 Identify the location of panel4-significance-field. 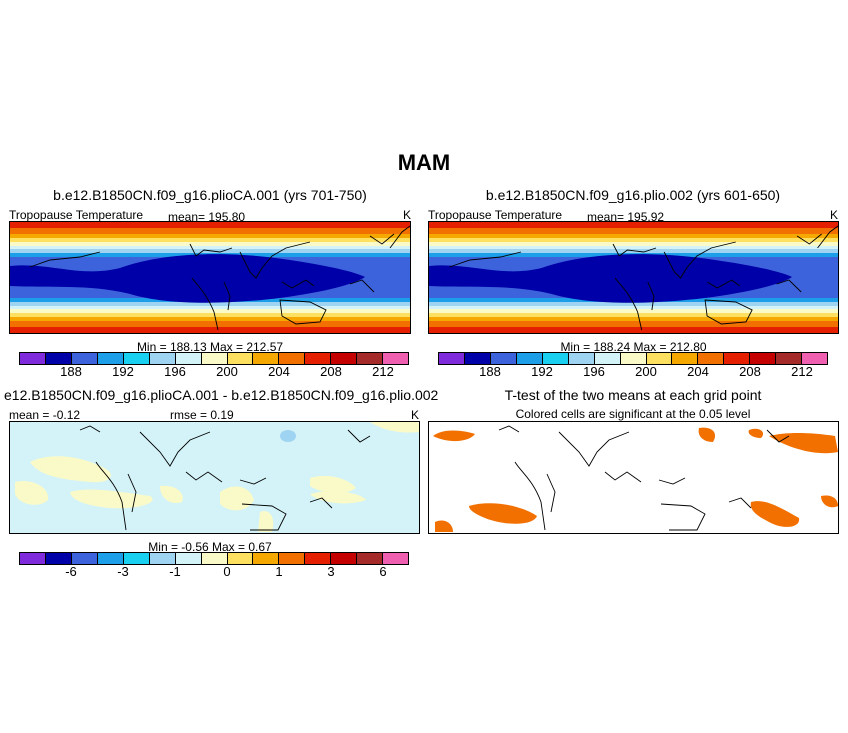
(633, 477).